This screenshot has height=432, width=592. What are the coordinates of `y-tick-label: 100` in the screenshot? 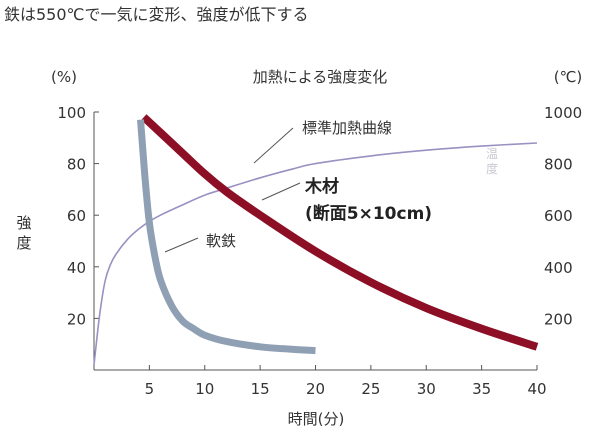 It's located at (71, 113).